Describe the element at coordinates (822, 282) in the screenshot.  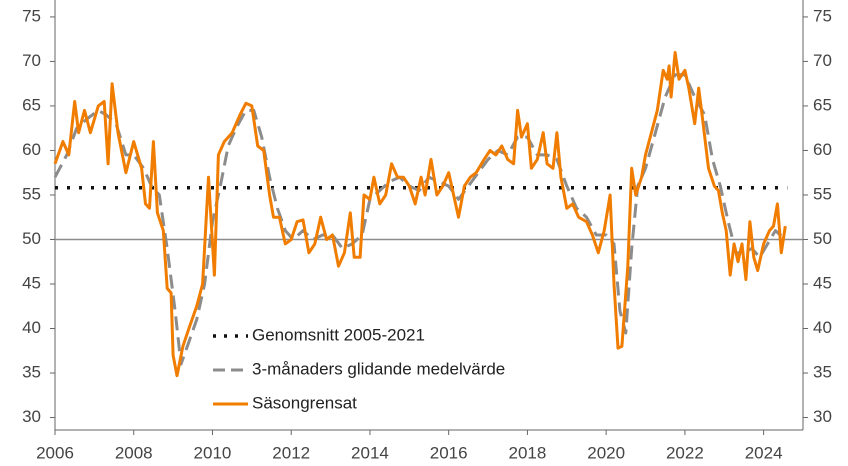
I see `y2-tick-label: 45` at that location.